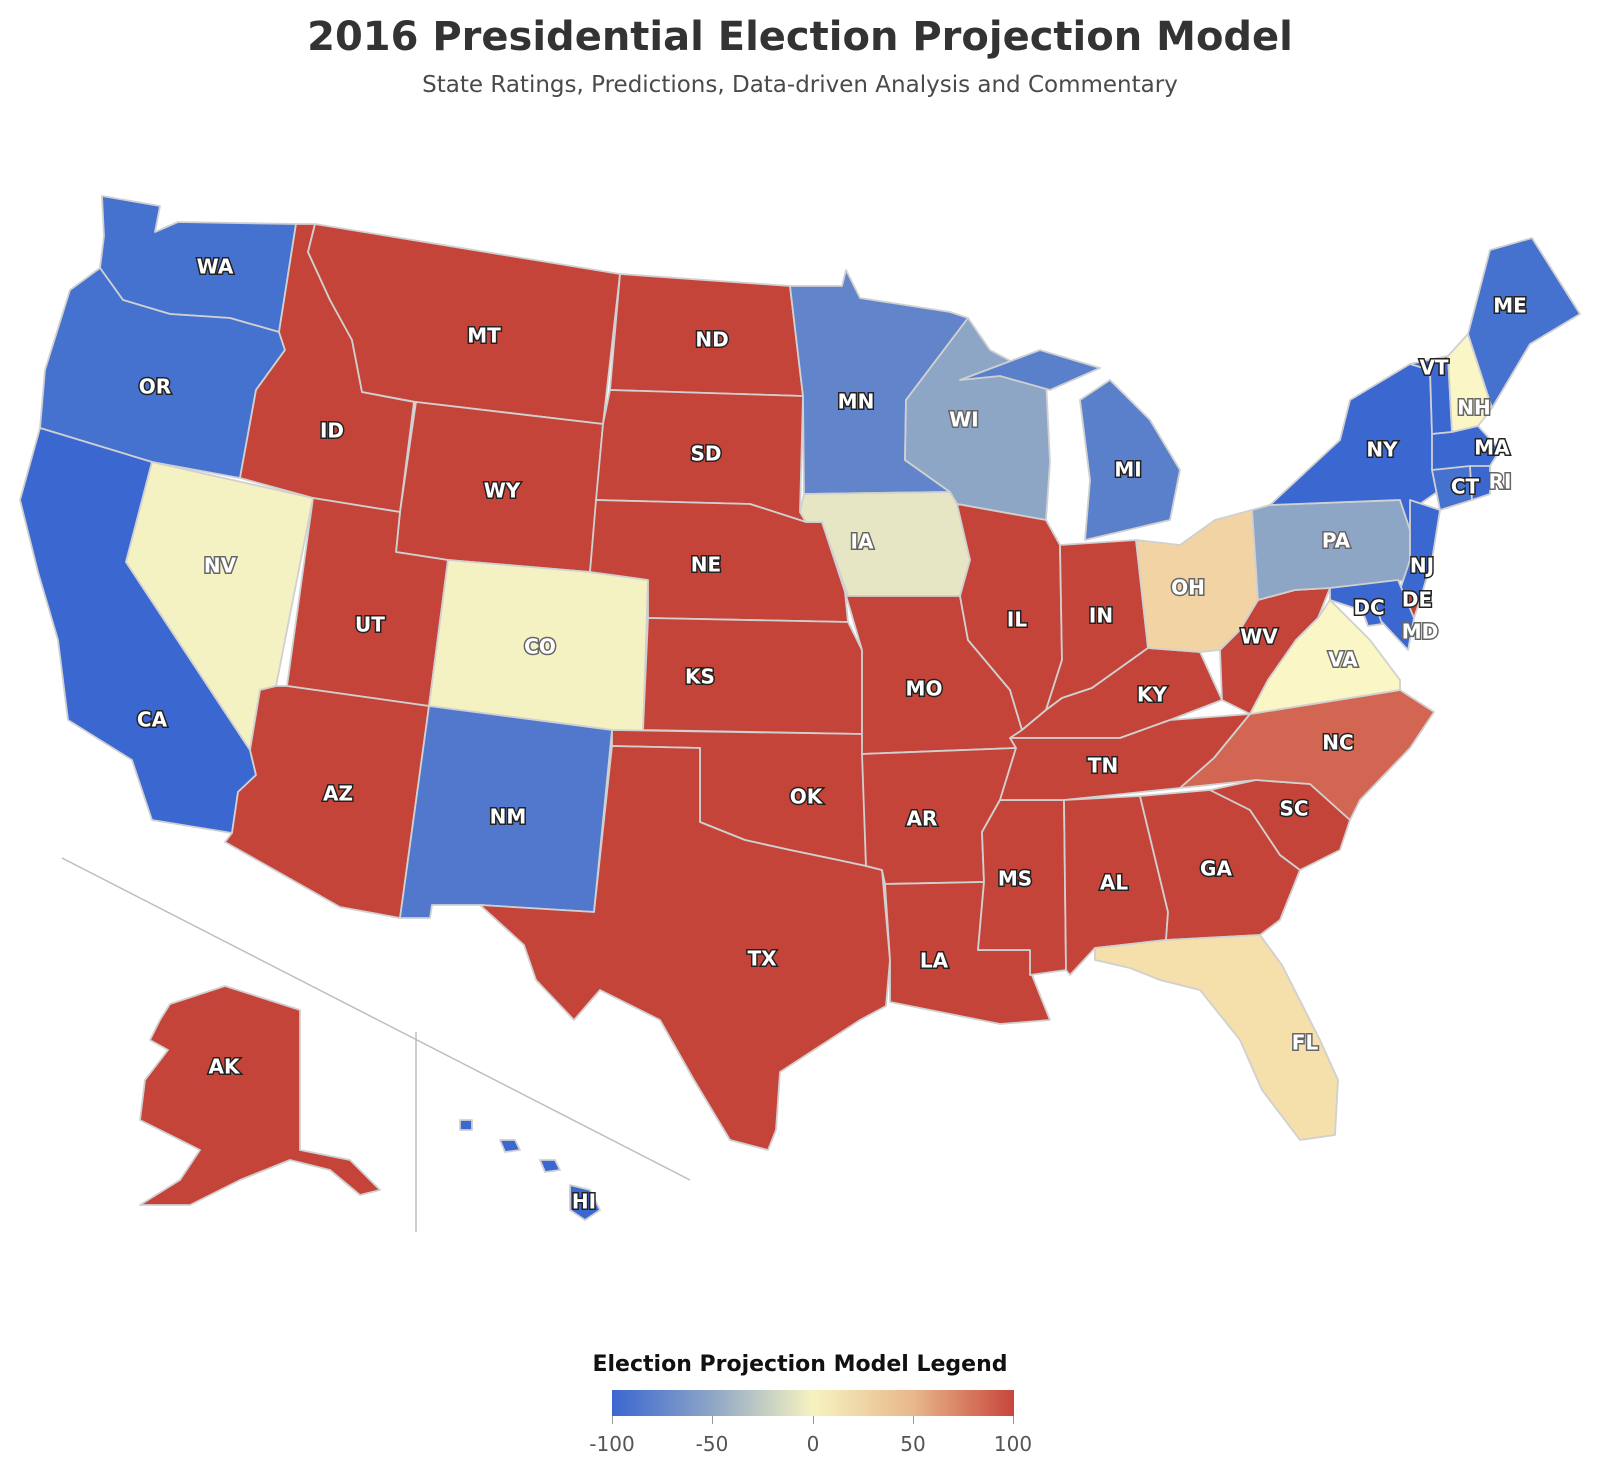 The width and height of the screenshot is (1600, 1480). I want to click on state-label-nm: NM, so click(508, 817).